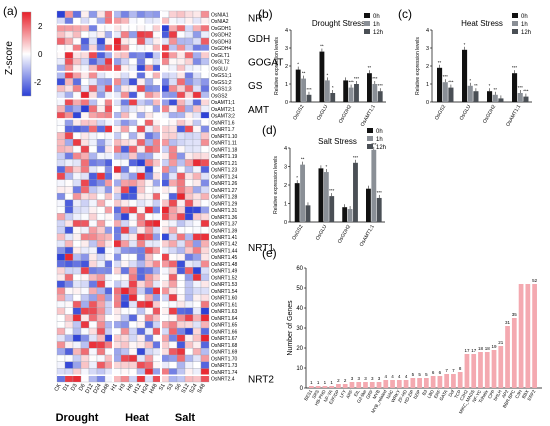 This screenshot has height=426, width=550. I want to click on row-label: OsNRT1.74, so click(224, 373).